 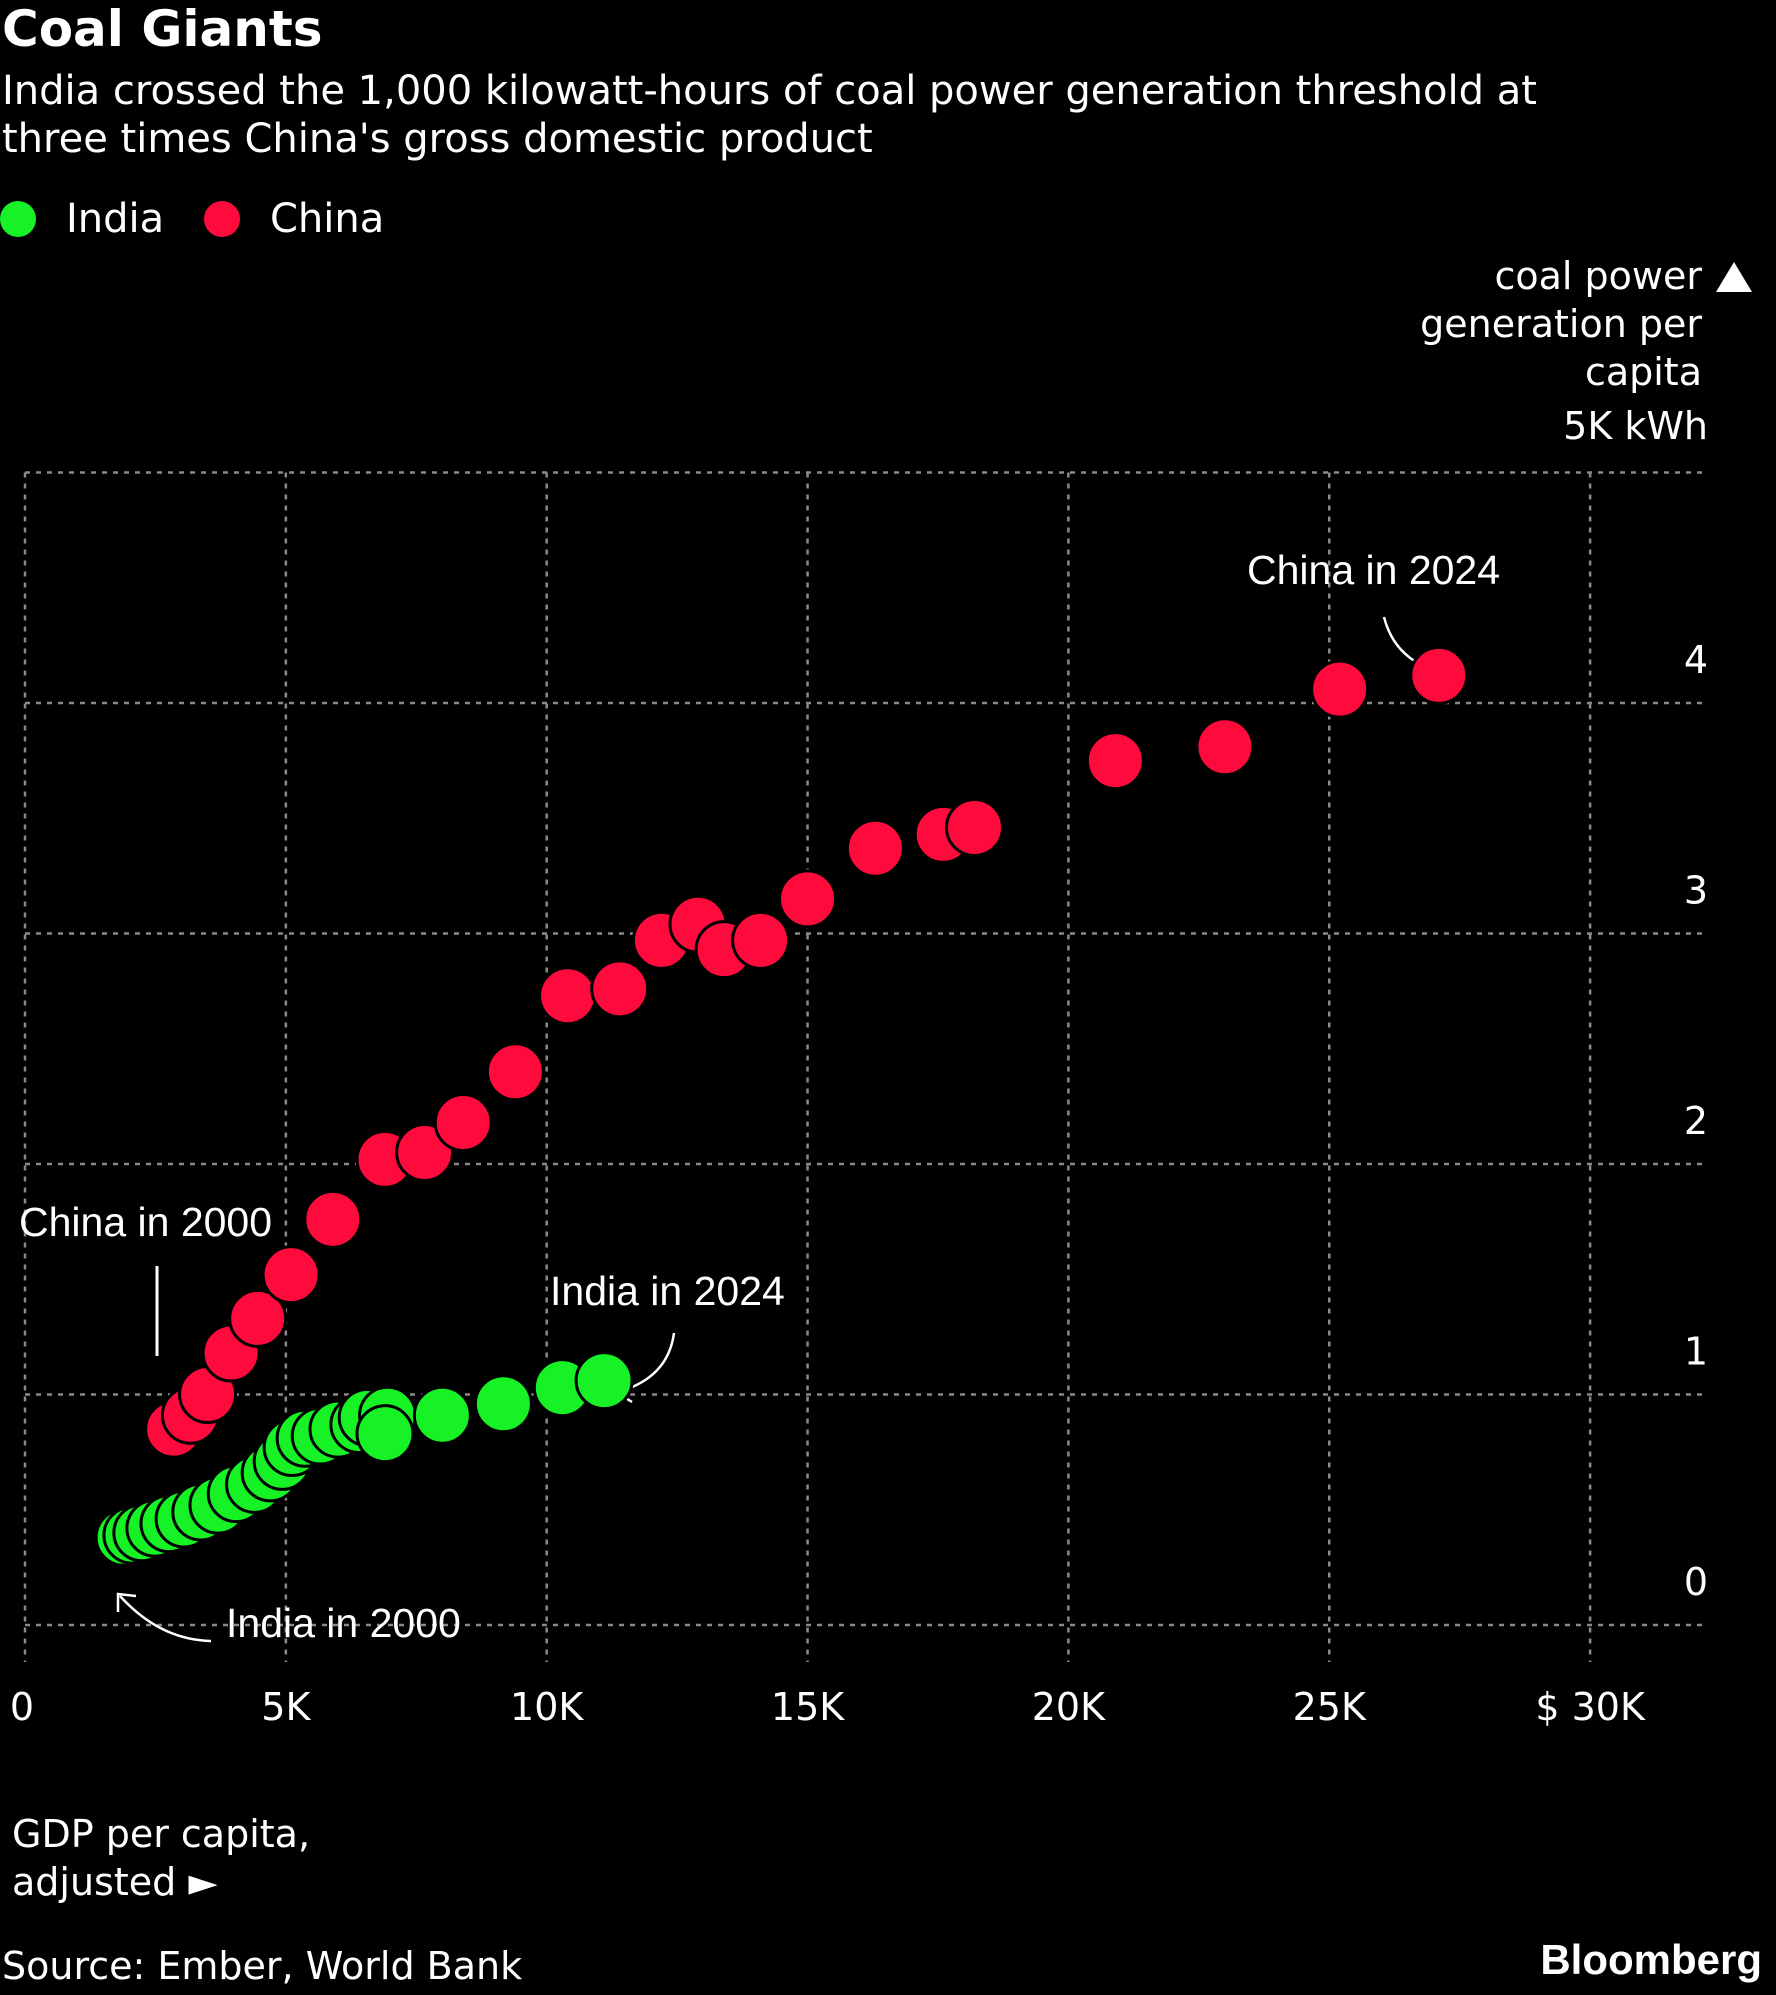 What do you see at coordinates (1643, 372) in the screenshot?
I see `y-axis-label-line-3: capita` at bounding box center [1643, 372].